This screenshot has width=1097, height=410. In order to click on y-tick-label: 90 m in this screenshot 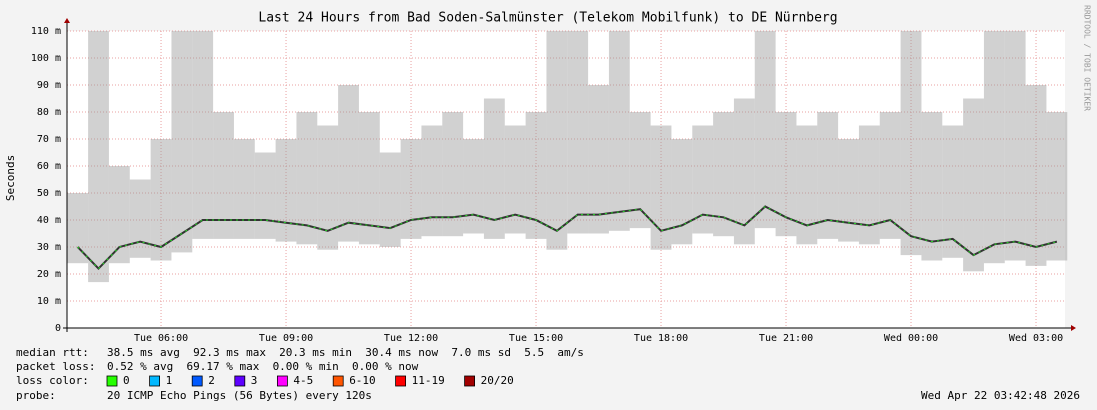, I will do `click(49, 85)`.